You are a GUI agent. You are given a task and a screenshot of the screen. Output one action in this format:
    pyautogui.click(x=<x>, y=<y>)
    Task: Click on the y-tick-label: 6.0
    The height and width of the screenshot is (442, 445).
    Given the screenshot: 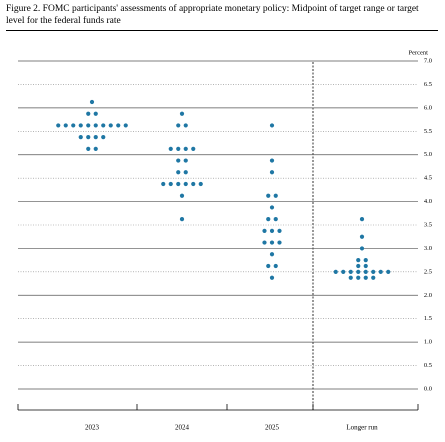 What is the action you would take?
    pyautogui.click(x=428, y=107)
    